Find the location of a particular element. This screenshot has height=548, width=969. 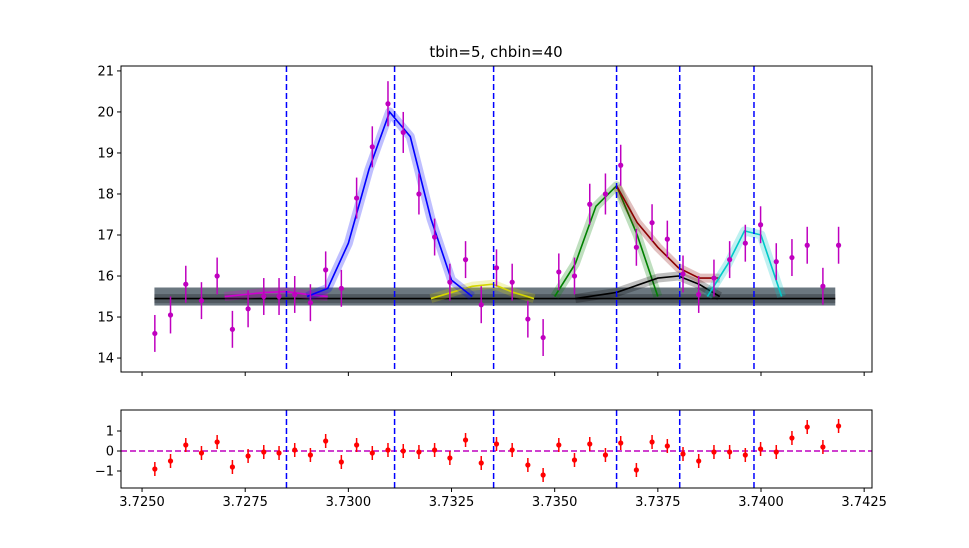

y-tick-label: 1 is located at coordinates (110, 432).